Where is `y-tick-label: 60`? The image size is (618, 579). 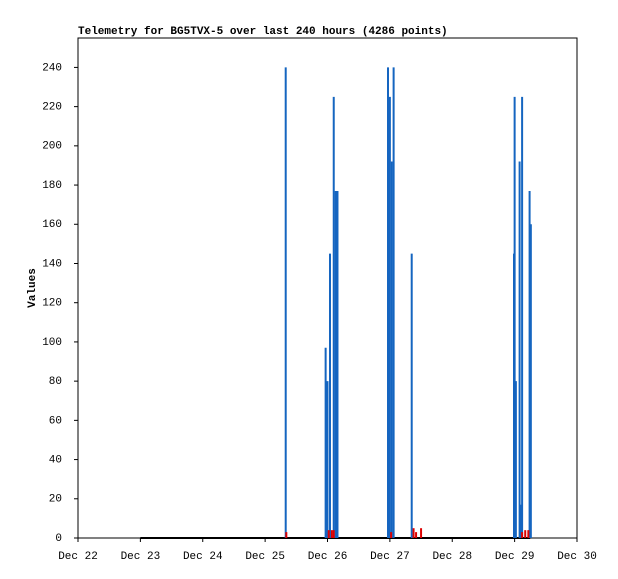 y-tick-label: 60 is located at coordinates (55, 421).